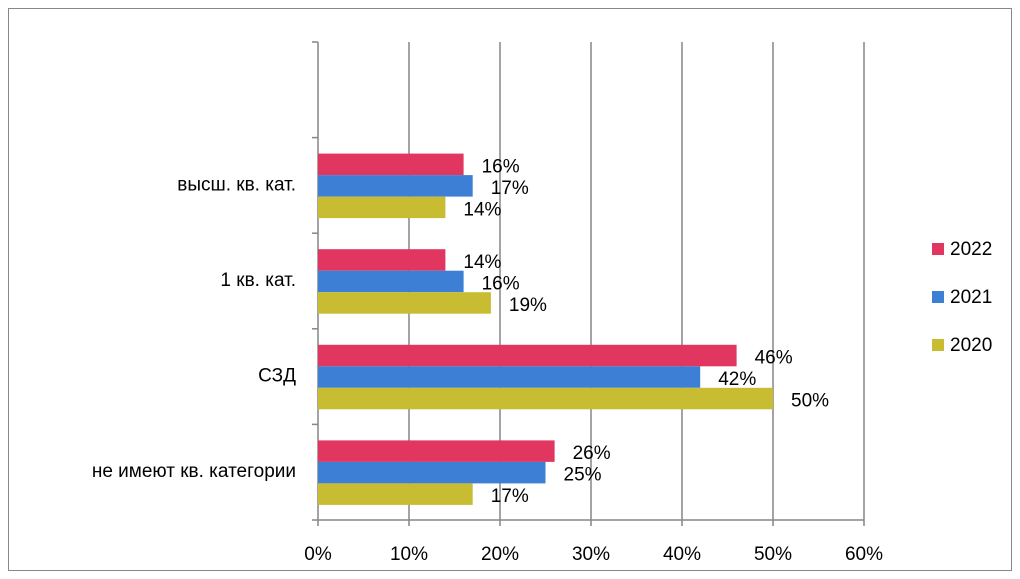 Image resolution: width=1020 pixels, height=579 pixels. What do you see at coordinates (810, 401) in the screenshot?
I see `data-label: 50%` at bounding box center [810, 401].